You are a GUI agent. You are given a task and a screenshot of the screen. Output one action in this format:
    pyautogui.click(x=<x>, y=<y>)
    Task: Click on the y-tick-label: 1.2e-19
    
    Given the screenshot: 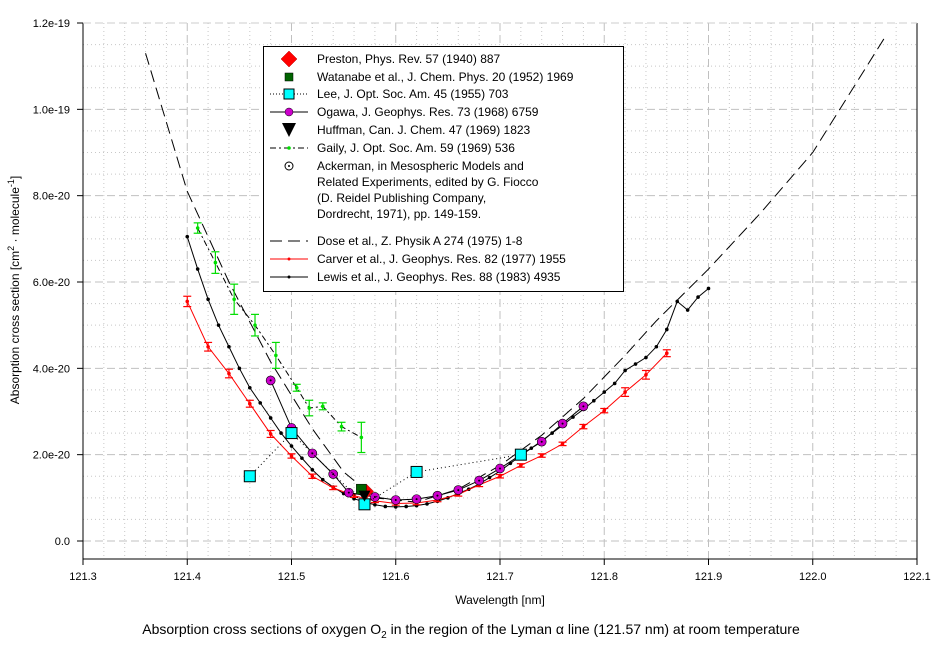 What is the action you would take?
    pyautogui.click(x=51, y=24)
    